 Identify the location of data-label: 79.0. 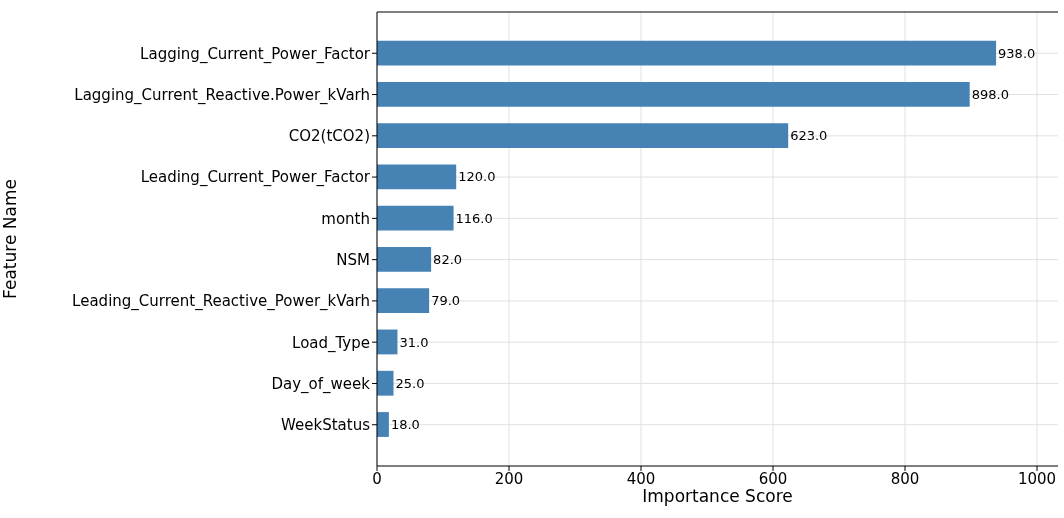
(446, 301).